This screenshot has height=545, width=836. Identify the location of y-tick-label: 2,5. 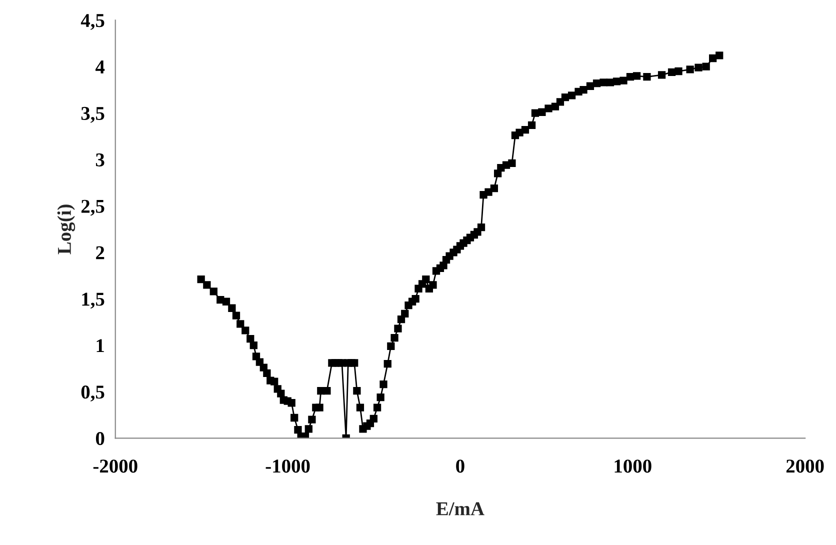
(92, 208).